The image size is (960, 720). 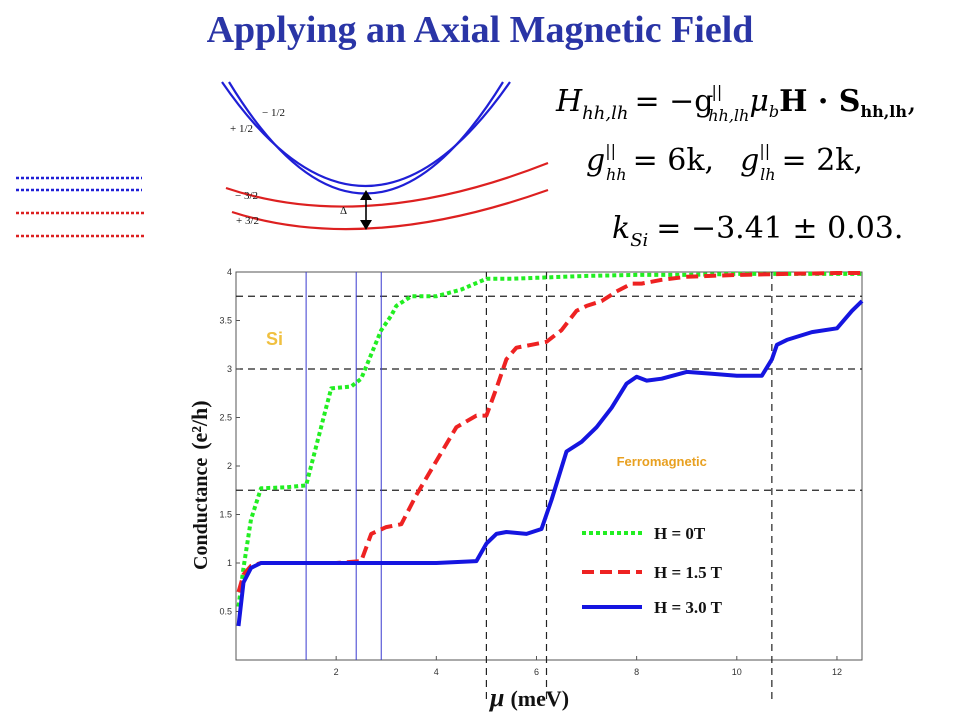 What do you see at coordinates (588, 666) in the screenshot?
I see `x-ticks: 2 4 6 8 10 12` at bounding box center [588, 666].